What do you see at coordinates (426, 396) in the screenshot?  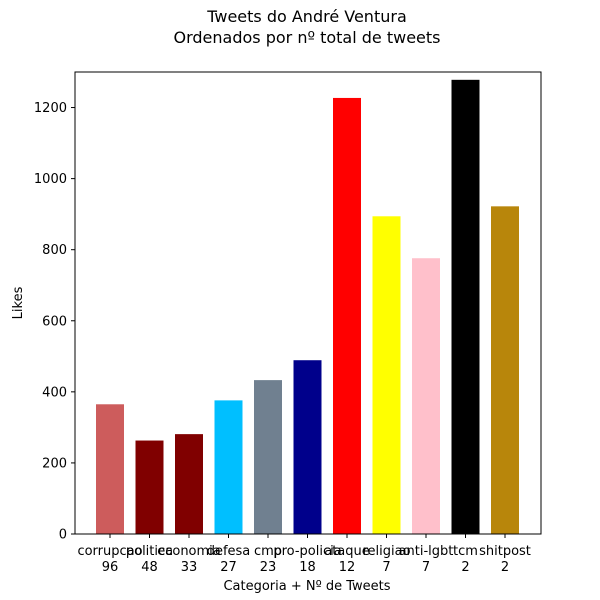 I see `bar-anti-lgbt` at bounding box center [426, 396].